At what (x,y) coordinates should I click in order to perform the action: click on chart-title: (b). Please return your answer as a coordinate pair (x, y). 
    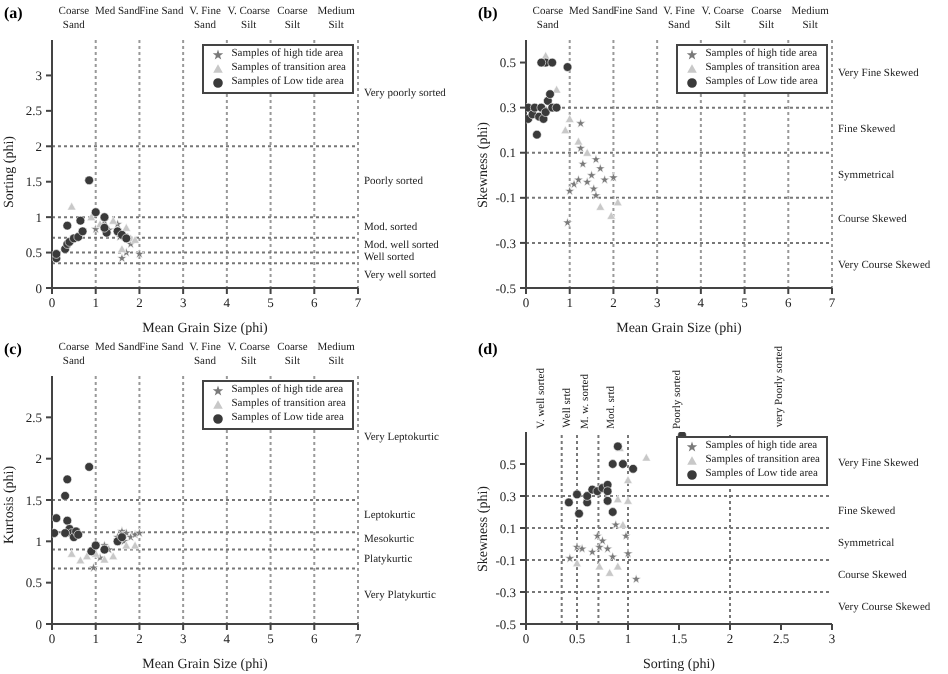
    Looking at the image, I should click on (488, 13).